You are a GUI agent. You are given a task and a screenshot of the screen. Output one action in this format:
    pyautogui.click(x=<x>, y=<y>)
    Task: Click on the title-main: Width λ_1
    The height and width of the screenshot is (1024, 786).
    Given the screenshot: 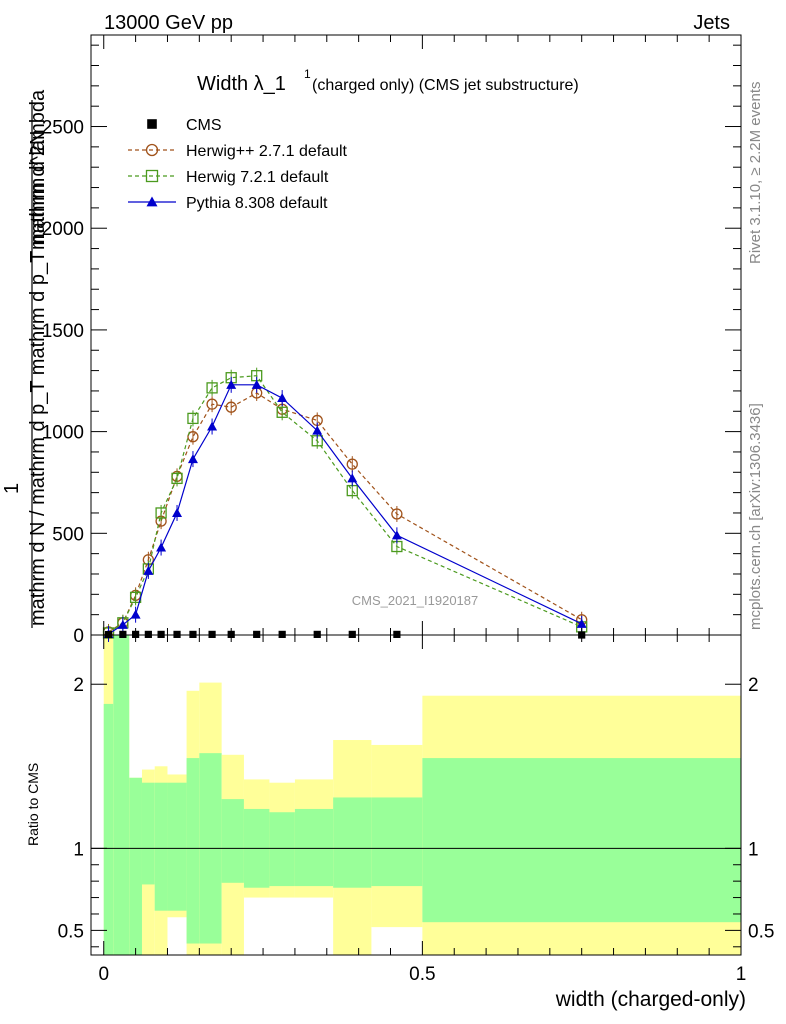 What is the action you would take?
    pyautogui.click(x=241, y=84)
    